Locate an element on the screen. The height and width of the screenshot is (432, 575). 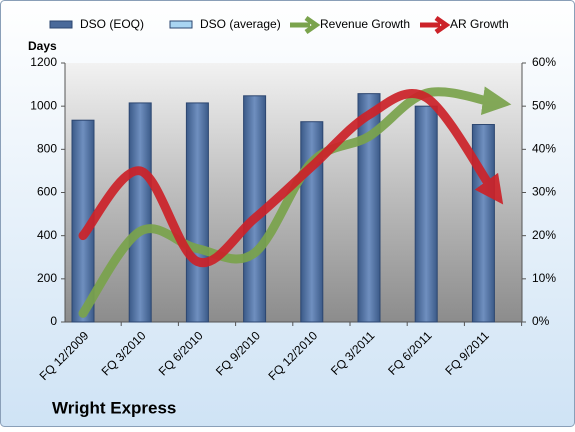
y-tick-label: 400 is located at coordinates (47, 235).